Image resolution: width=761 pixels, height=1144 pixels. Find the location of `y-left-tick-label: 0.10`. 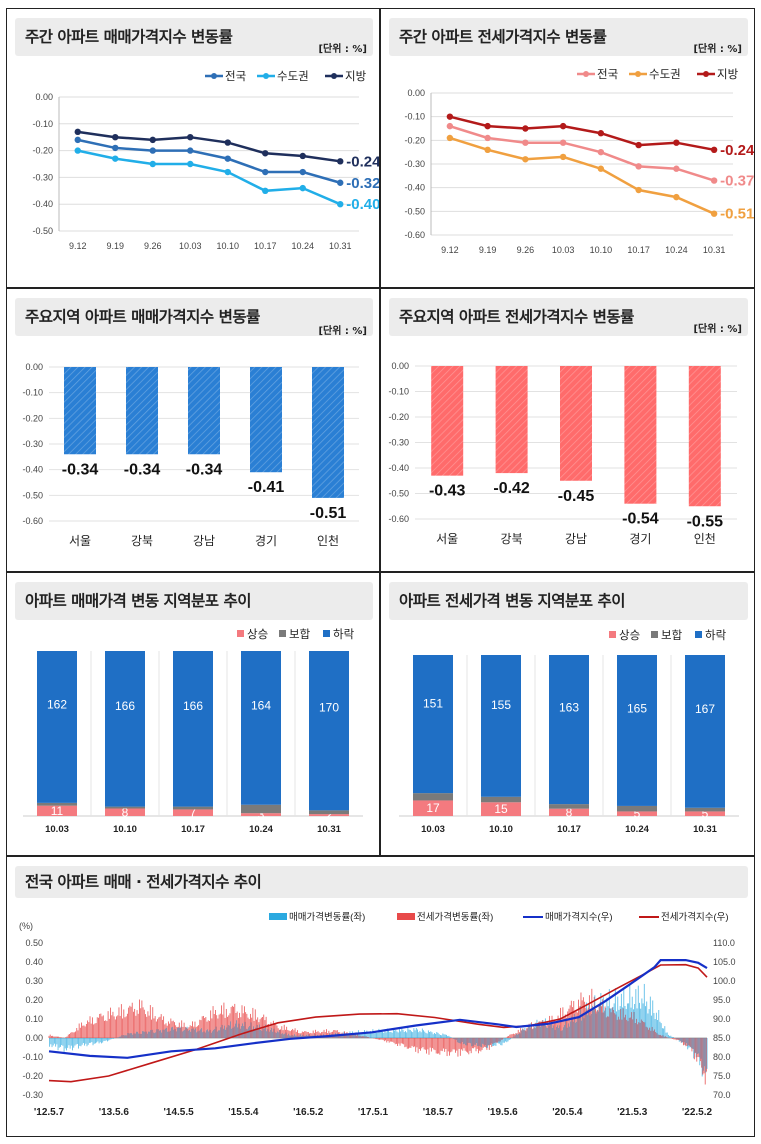

y-left-tick-label: 0.10 is located at coordinates (34, 1019).